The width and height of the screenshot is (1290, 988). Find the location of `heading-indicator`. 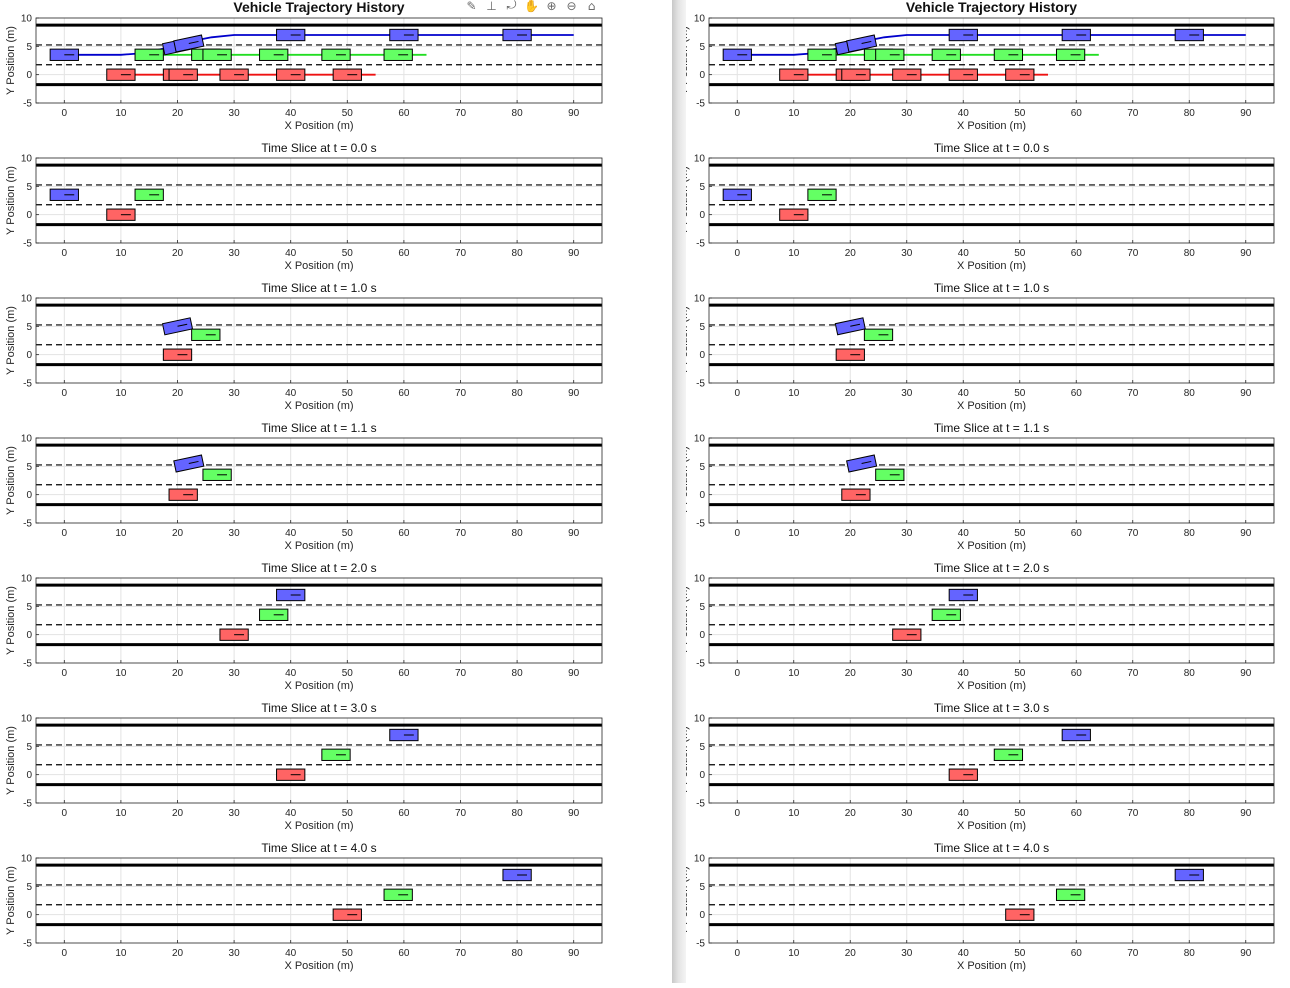

heading-indicator is located at coordinates (193, 42).